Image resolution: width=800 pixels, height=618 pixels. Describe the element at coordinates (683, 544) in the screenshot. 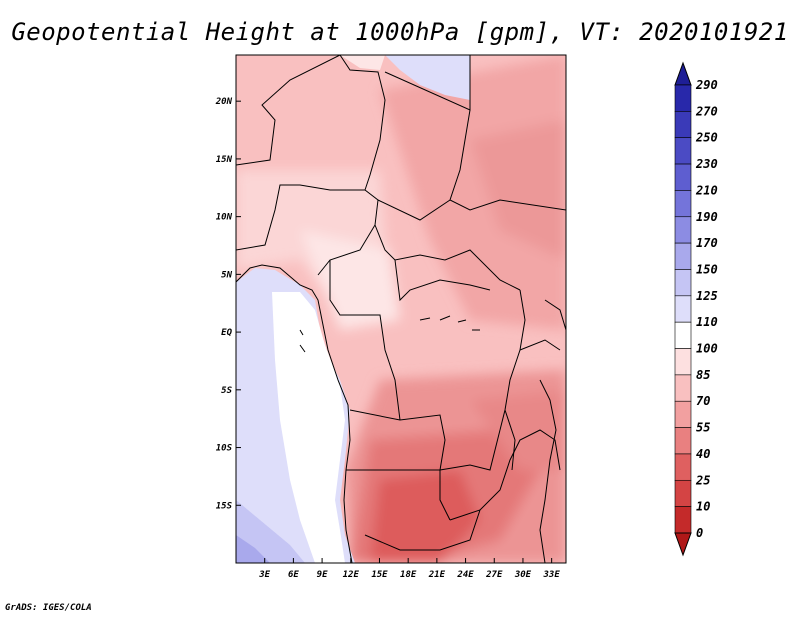

I see `colorbar-bottom-triangle` at that location.